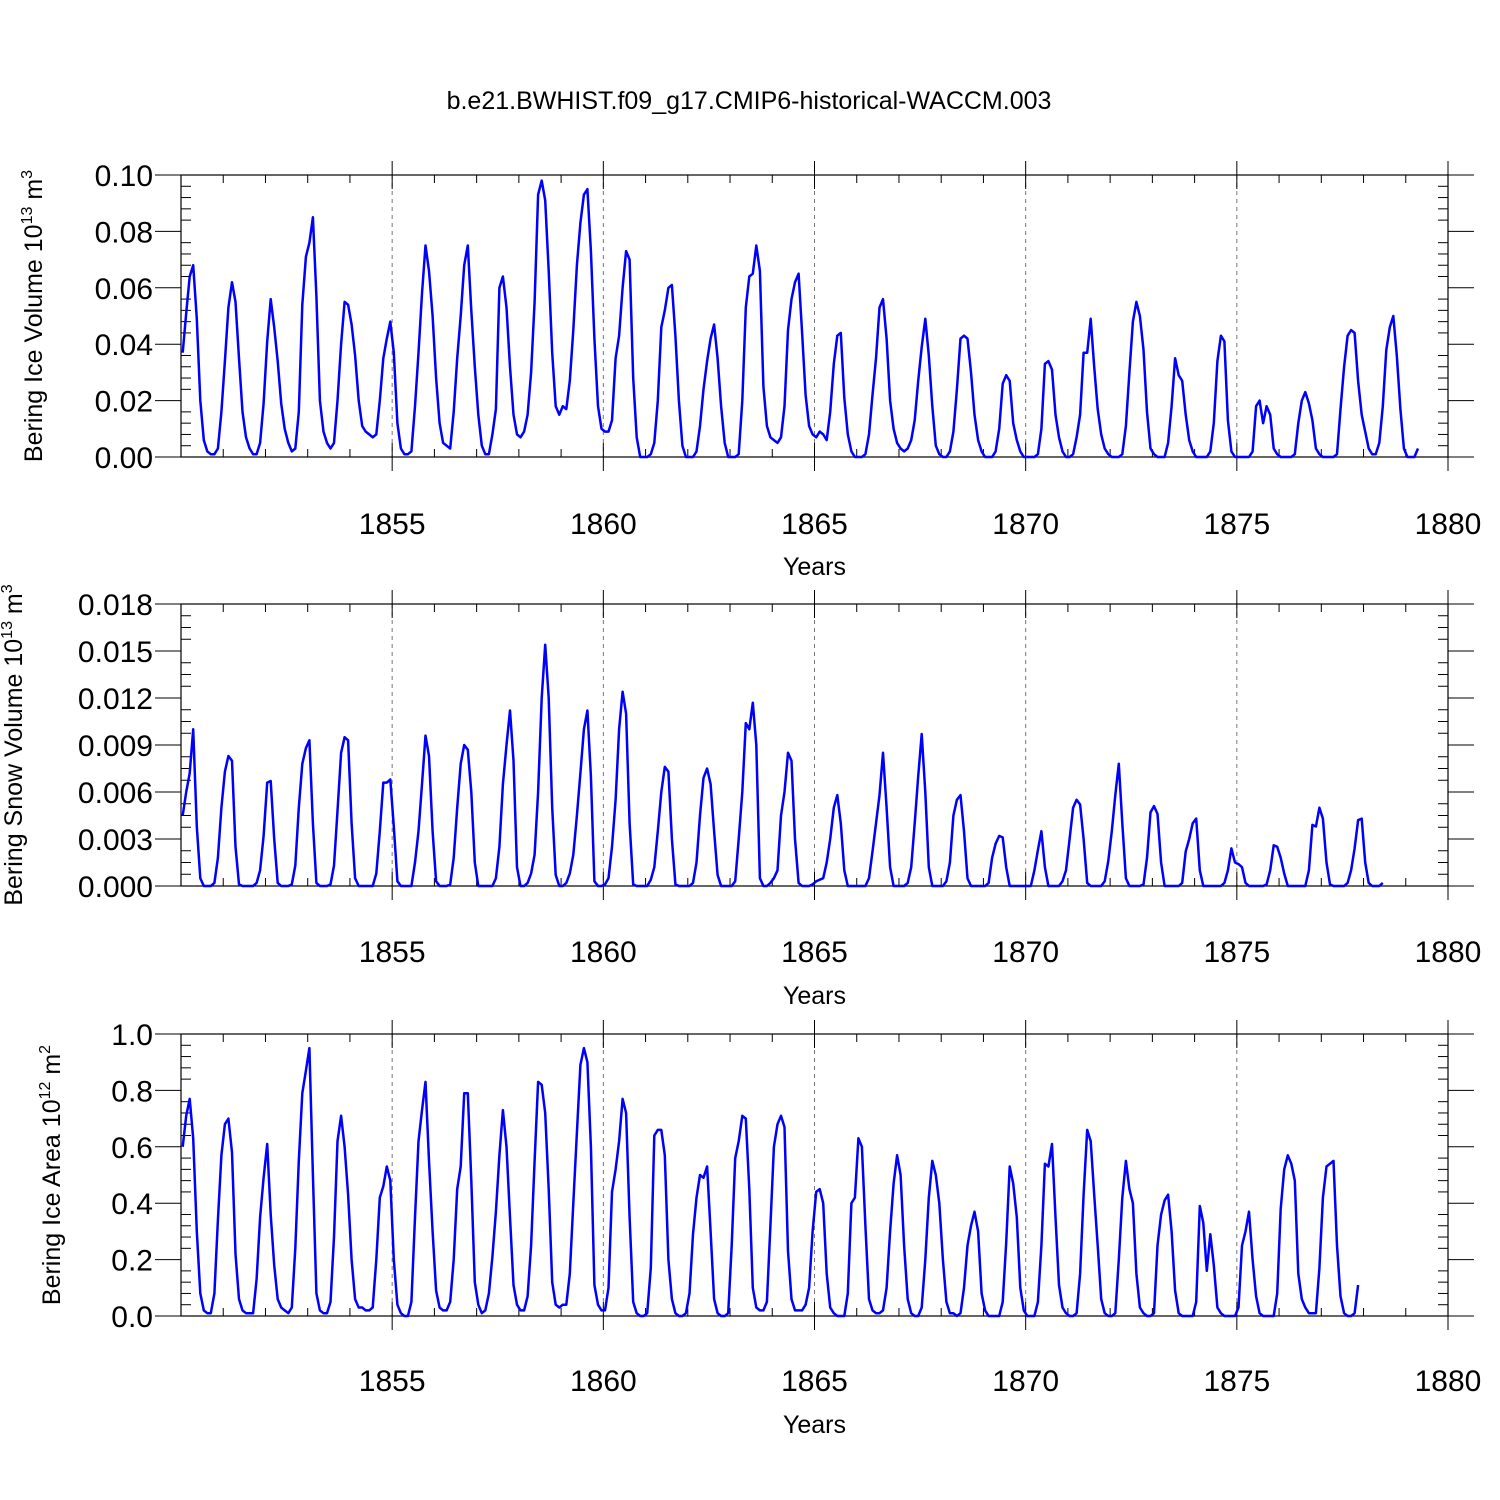 The width and height of the screenshot is (1500, 1500). Describe the element at coordinates (115, 793) in the screenshot. I see `y-tick-label: 0.006` at that location.